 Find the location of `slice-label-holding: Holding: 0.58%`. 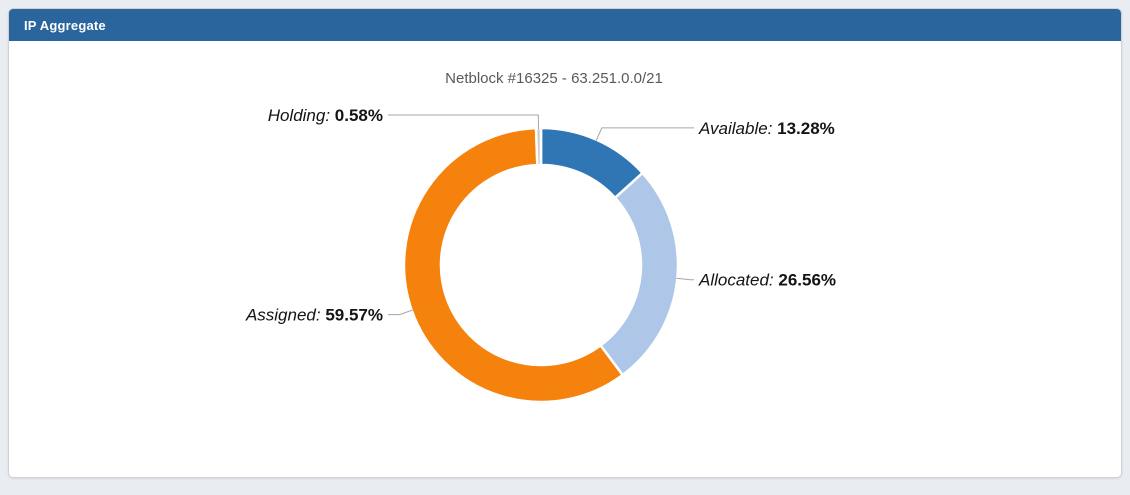

slice-label-holding: Holding: 0.58% is located at coordinates (325, 115).